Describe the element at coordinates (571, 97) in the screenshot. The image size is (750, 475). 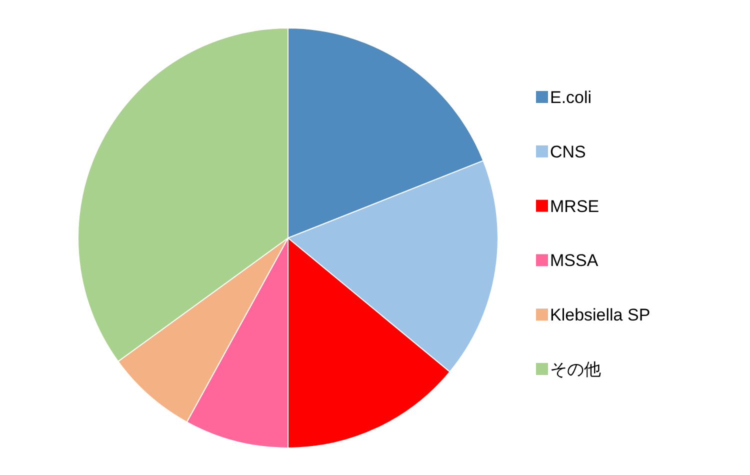
I see `legend-label: E.coli` at that location.